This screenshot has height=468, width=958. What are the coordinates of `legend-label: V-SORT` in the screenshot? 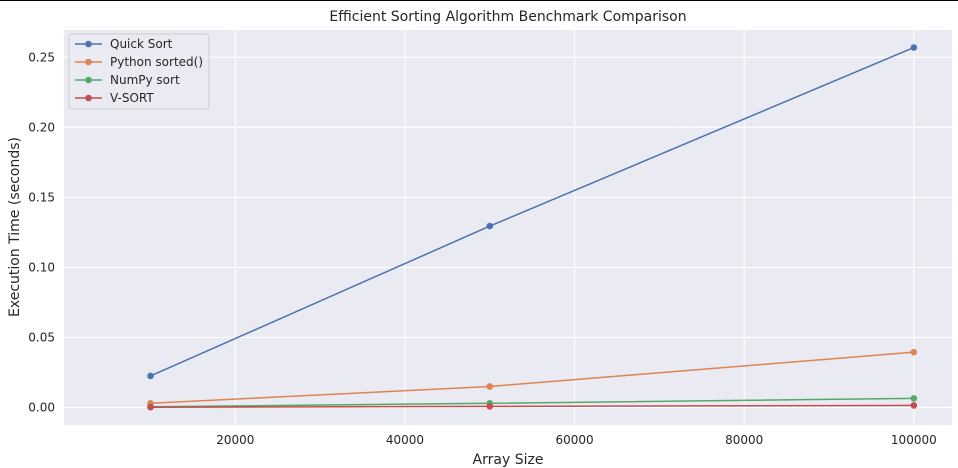 It's located at (132, 98).